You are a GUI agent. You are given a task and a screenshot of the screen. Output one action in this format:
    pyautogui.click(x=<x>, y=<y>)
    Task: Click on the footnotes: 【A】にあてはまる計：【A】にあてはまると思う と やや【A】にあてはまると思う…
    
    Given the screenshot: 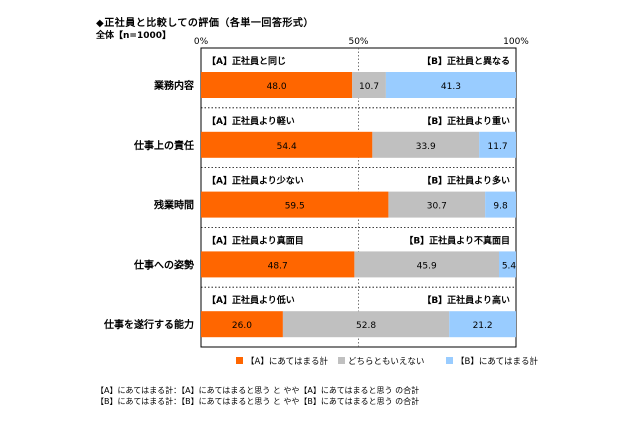 What is the action you would take?
    pyautogui.click(x=257, y=396)
    